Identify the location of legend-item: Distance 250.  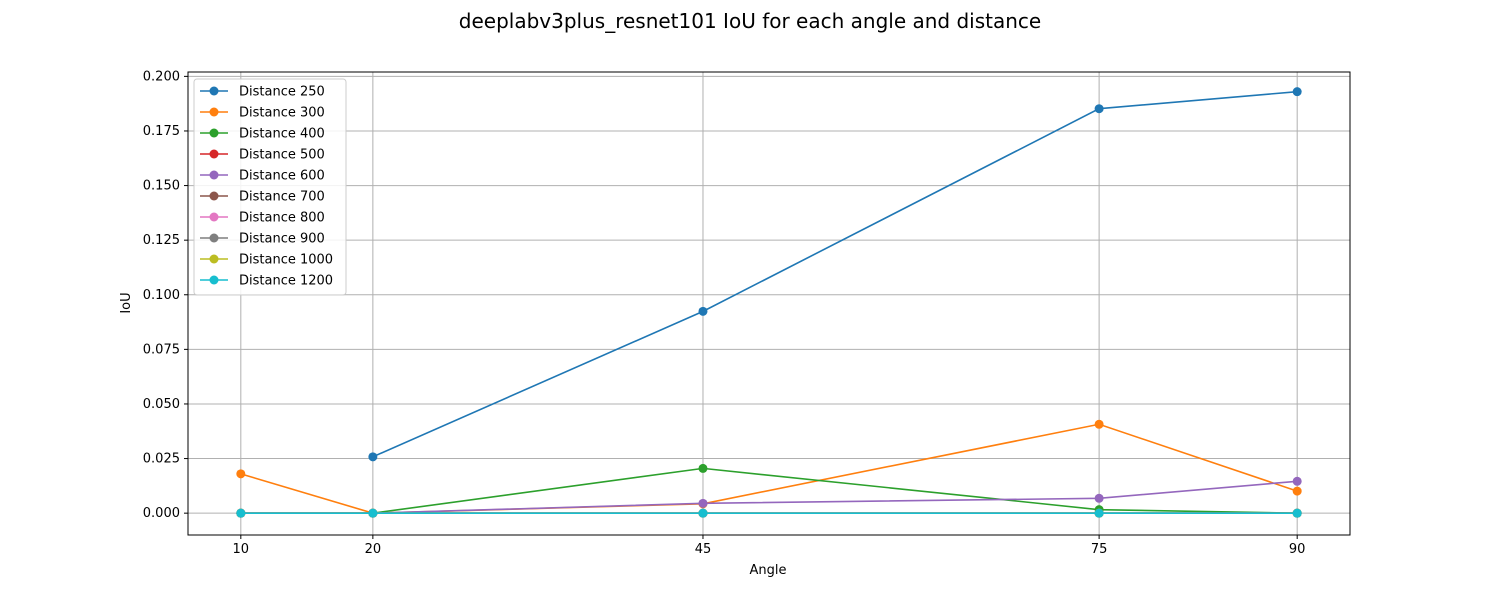
(262, 92).